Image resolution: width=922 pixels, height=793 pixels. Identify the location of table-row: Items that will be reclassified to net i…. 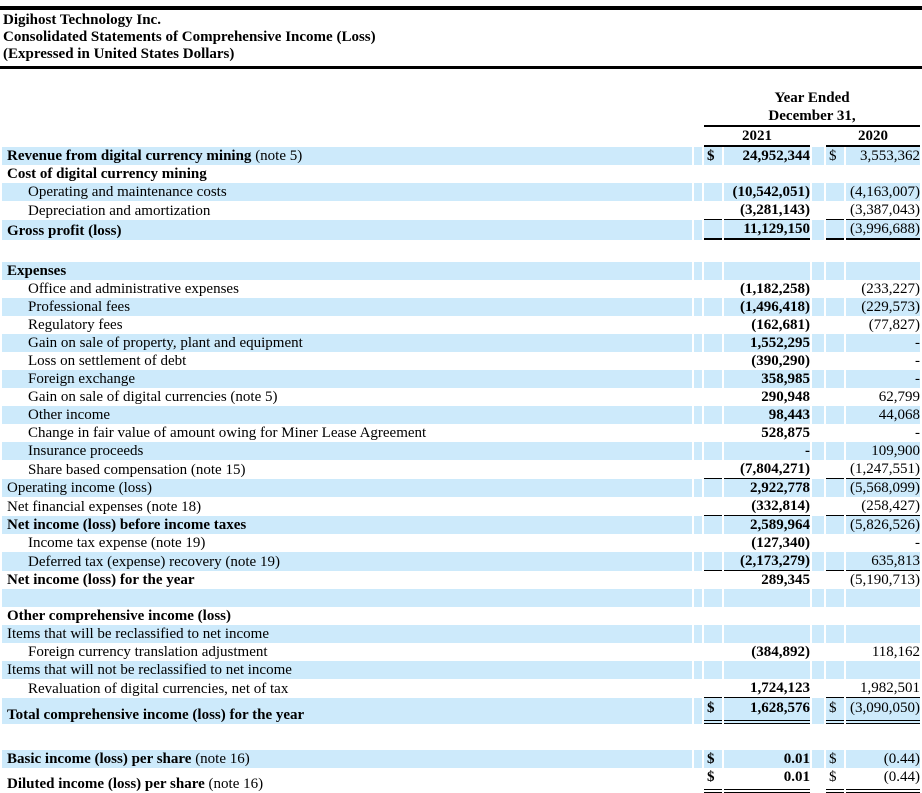
(461, 634).